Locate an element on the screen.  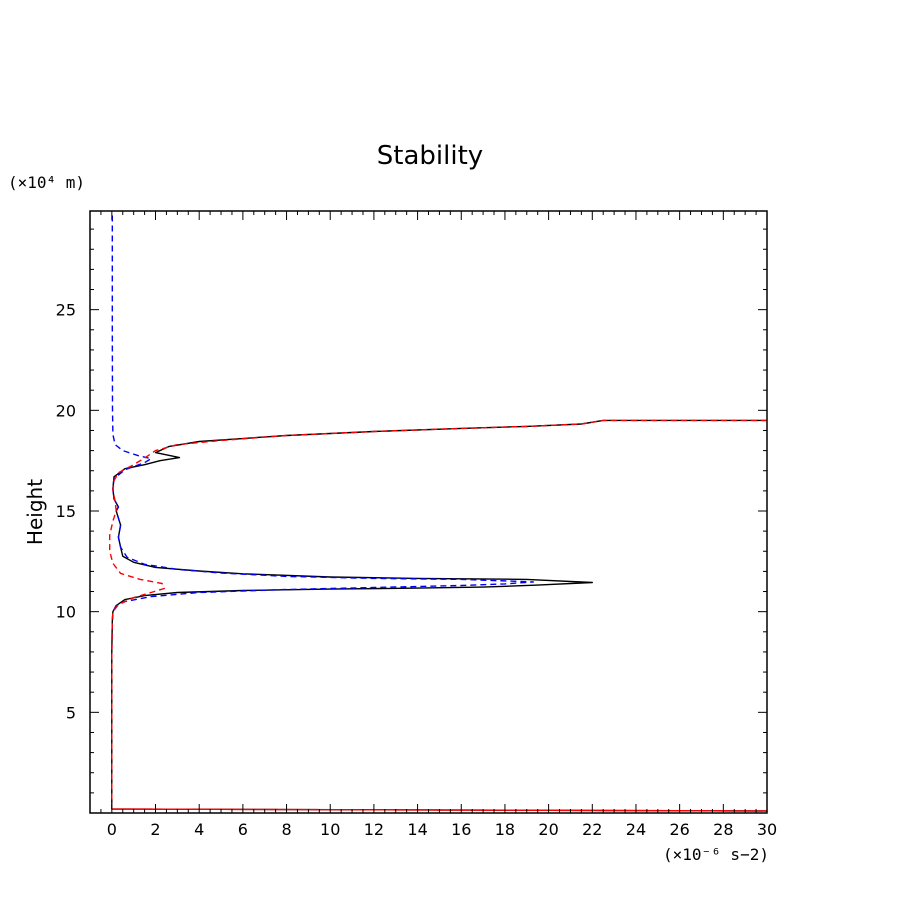
x-tick-label: 20 is located at coordinates (548, 829).